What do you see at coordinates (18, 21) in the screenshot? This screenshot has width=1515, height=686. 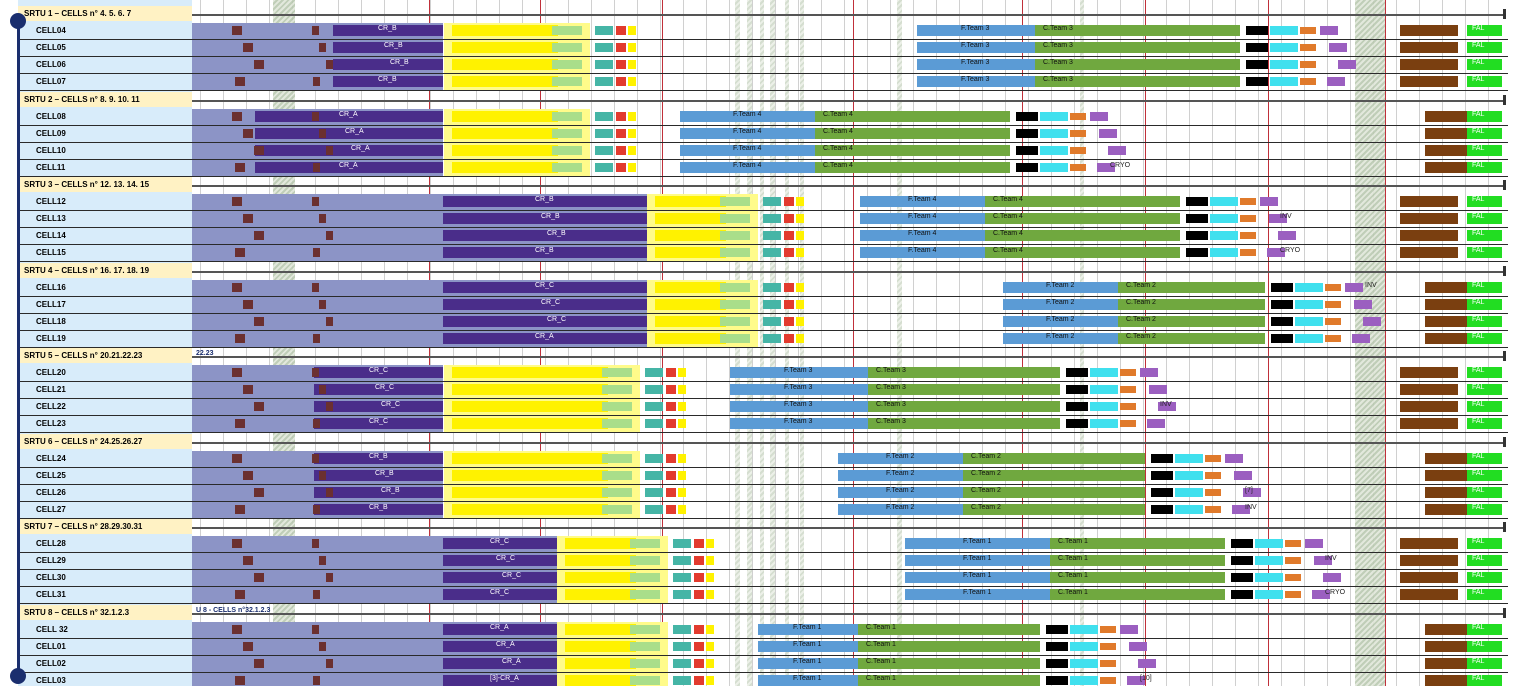 I see `timeline-start-handle` at bounding box center [18, 21].